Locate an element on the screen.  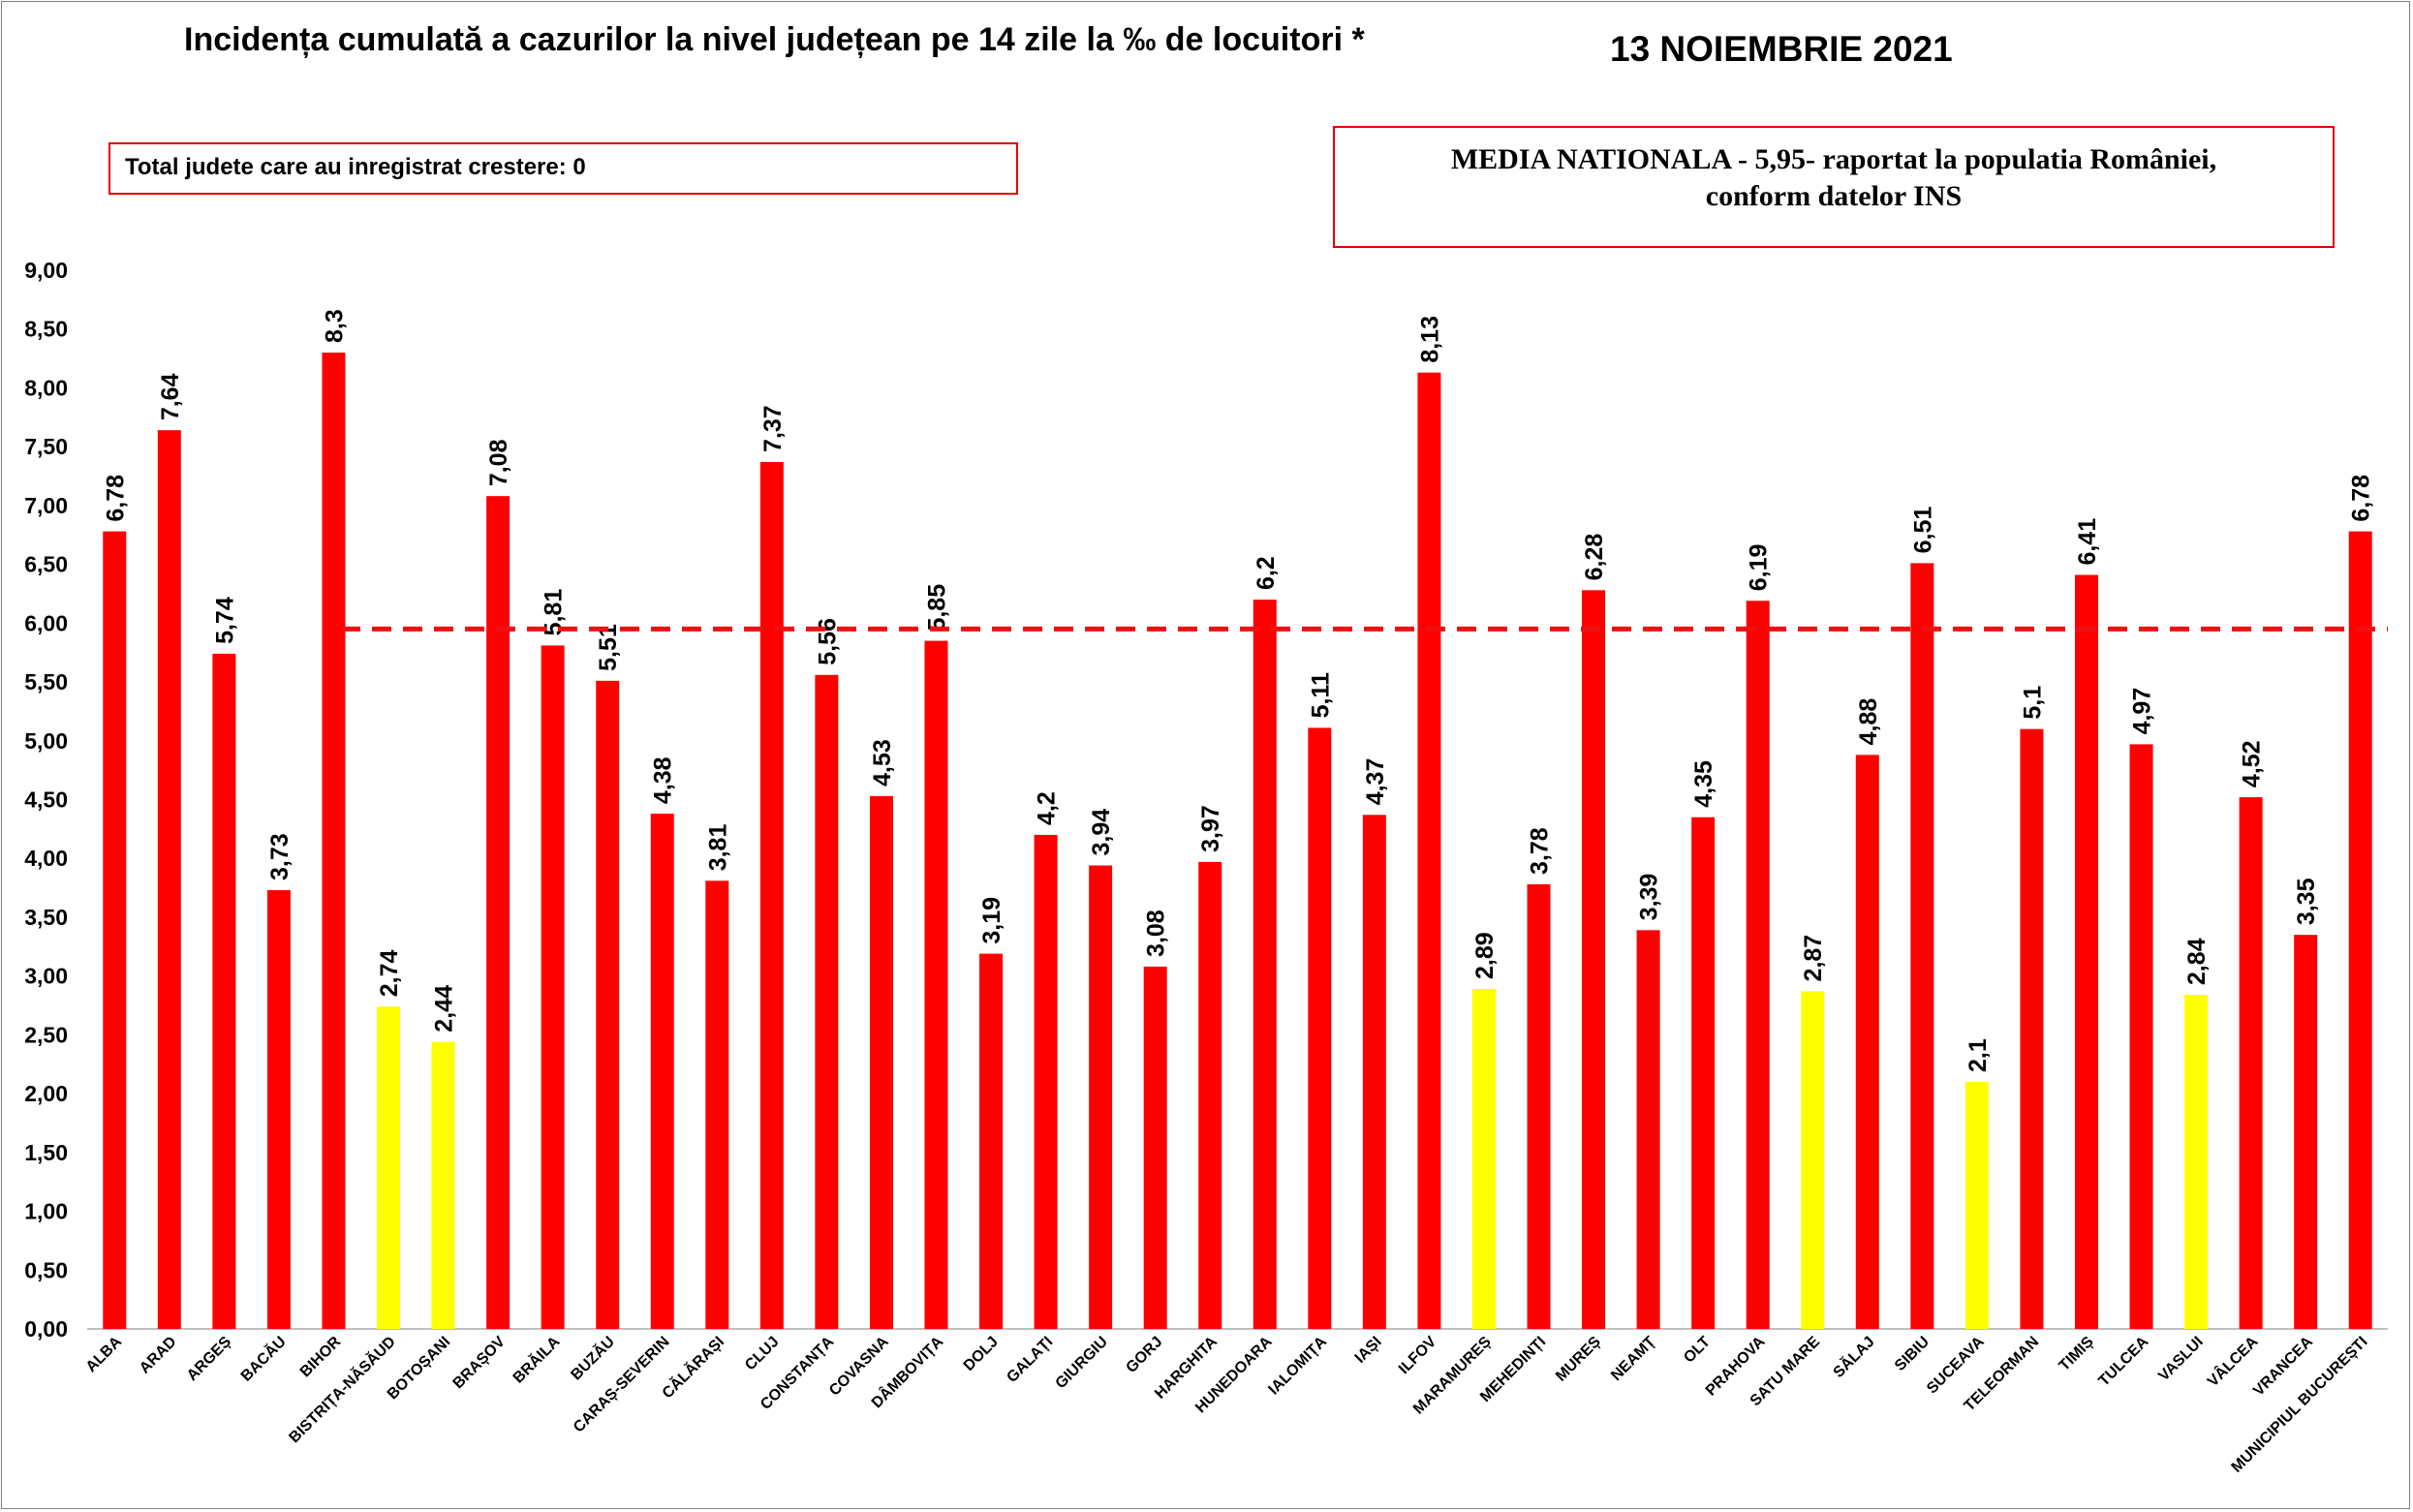
bar-suceava is located at coordinates (1976, 1205).